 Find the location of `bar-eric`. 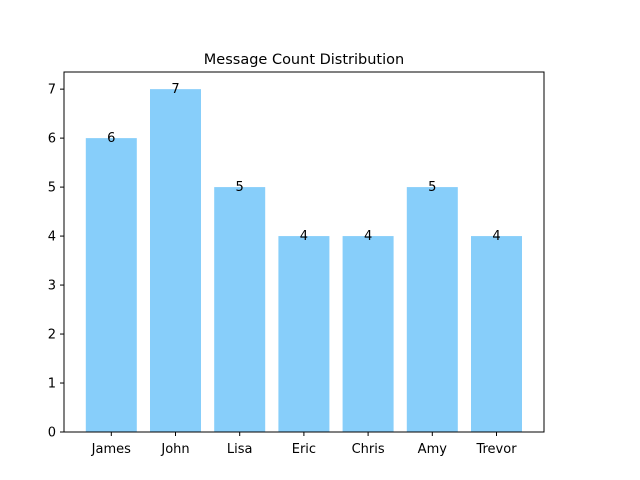

bar-eric is located at coordinates (304, 334).